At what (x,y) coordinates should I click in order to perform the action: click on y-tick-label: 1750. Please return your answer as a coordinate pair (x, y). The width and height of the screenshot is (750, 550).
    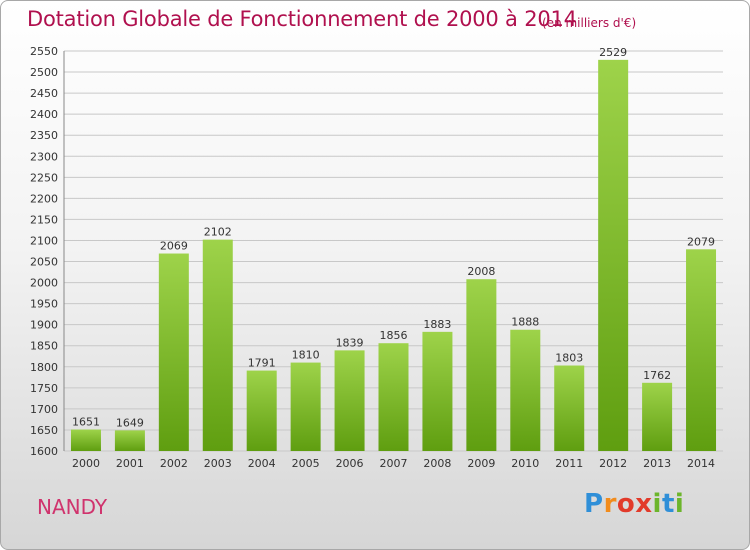
    Looking at the image, I should click on (44, 388).